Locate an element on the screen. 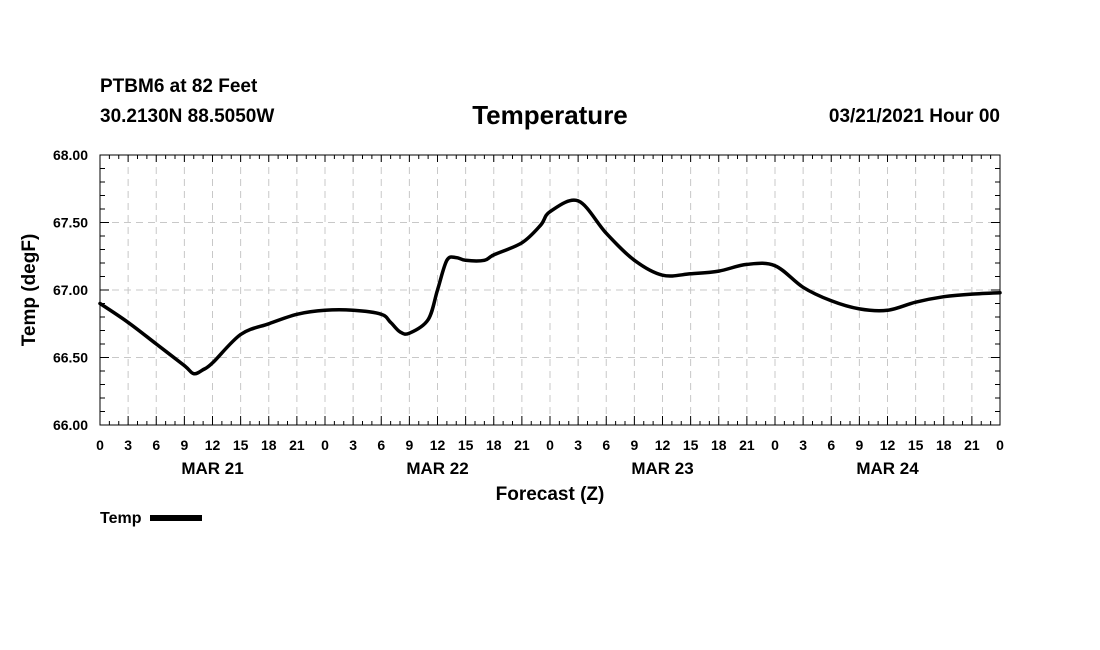 The width and height of the screenshot is (1100, 650). day-label: MAR 23 is located at coordinates (662, 468).